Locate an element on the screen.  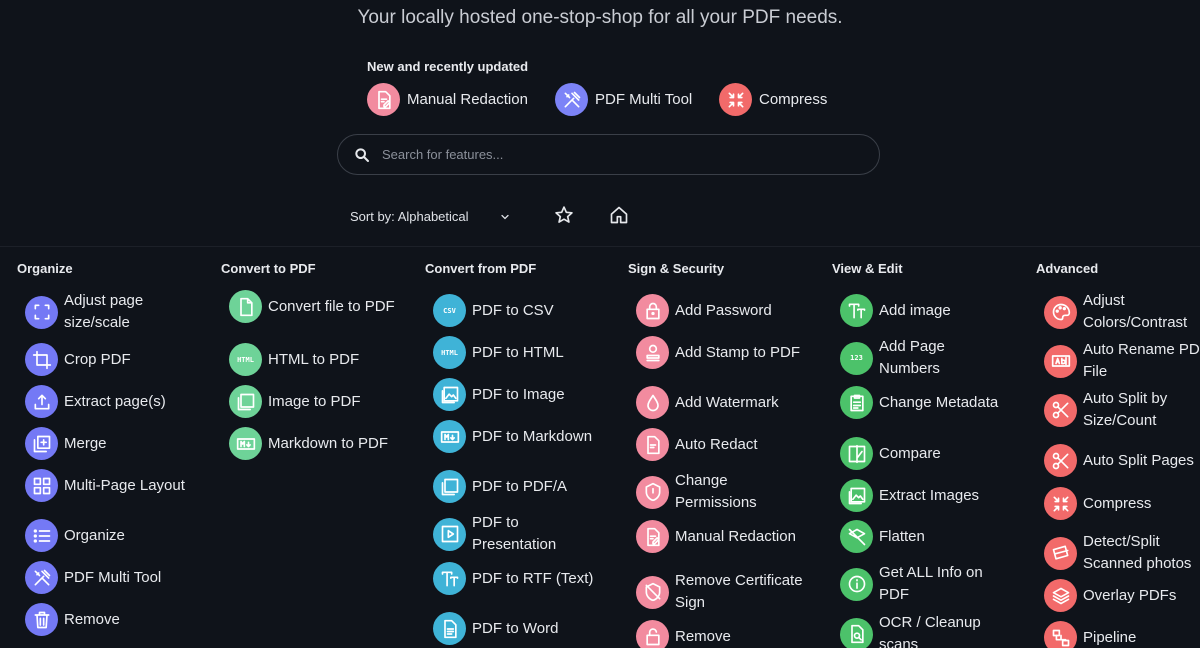
tool-get-all-info-on-pdf: Get ALL Info on PDF is located at coordinates (924, 584).